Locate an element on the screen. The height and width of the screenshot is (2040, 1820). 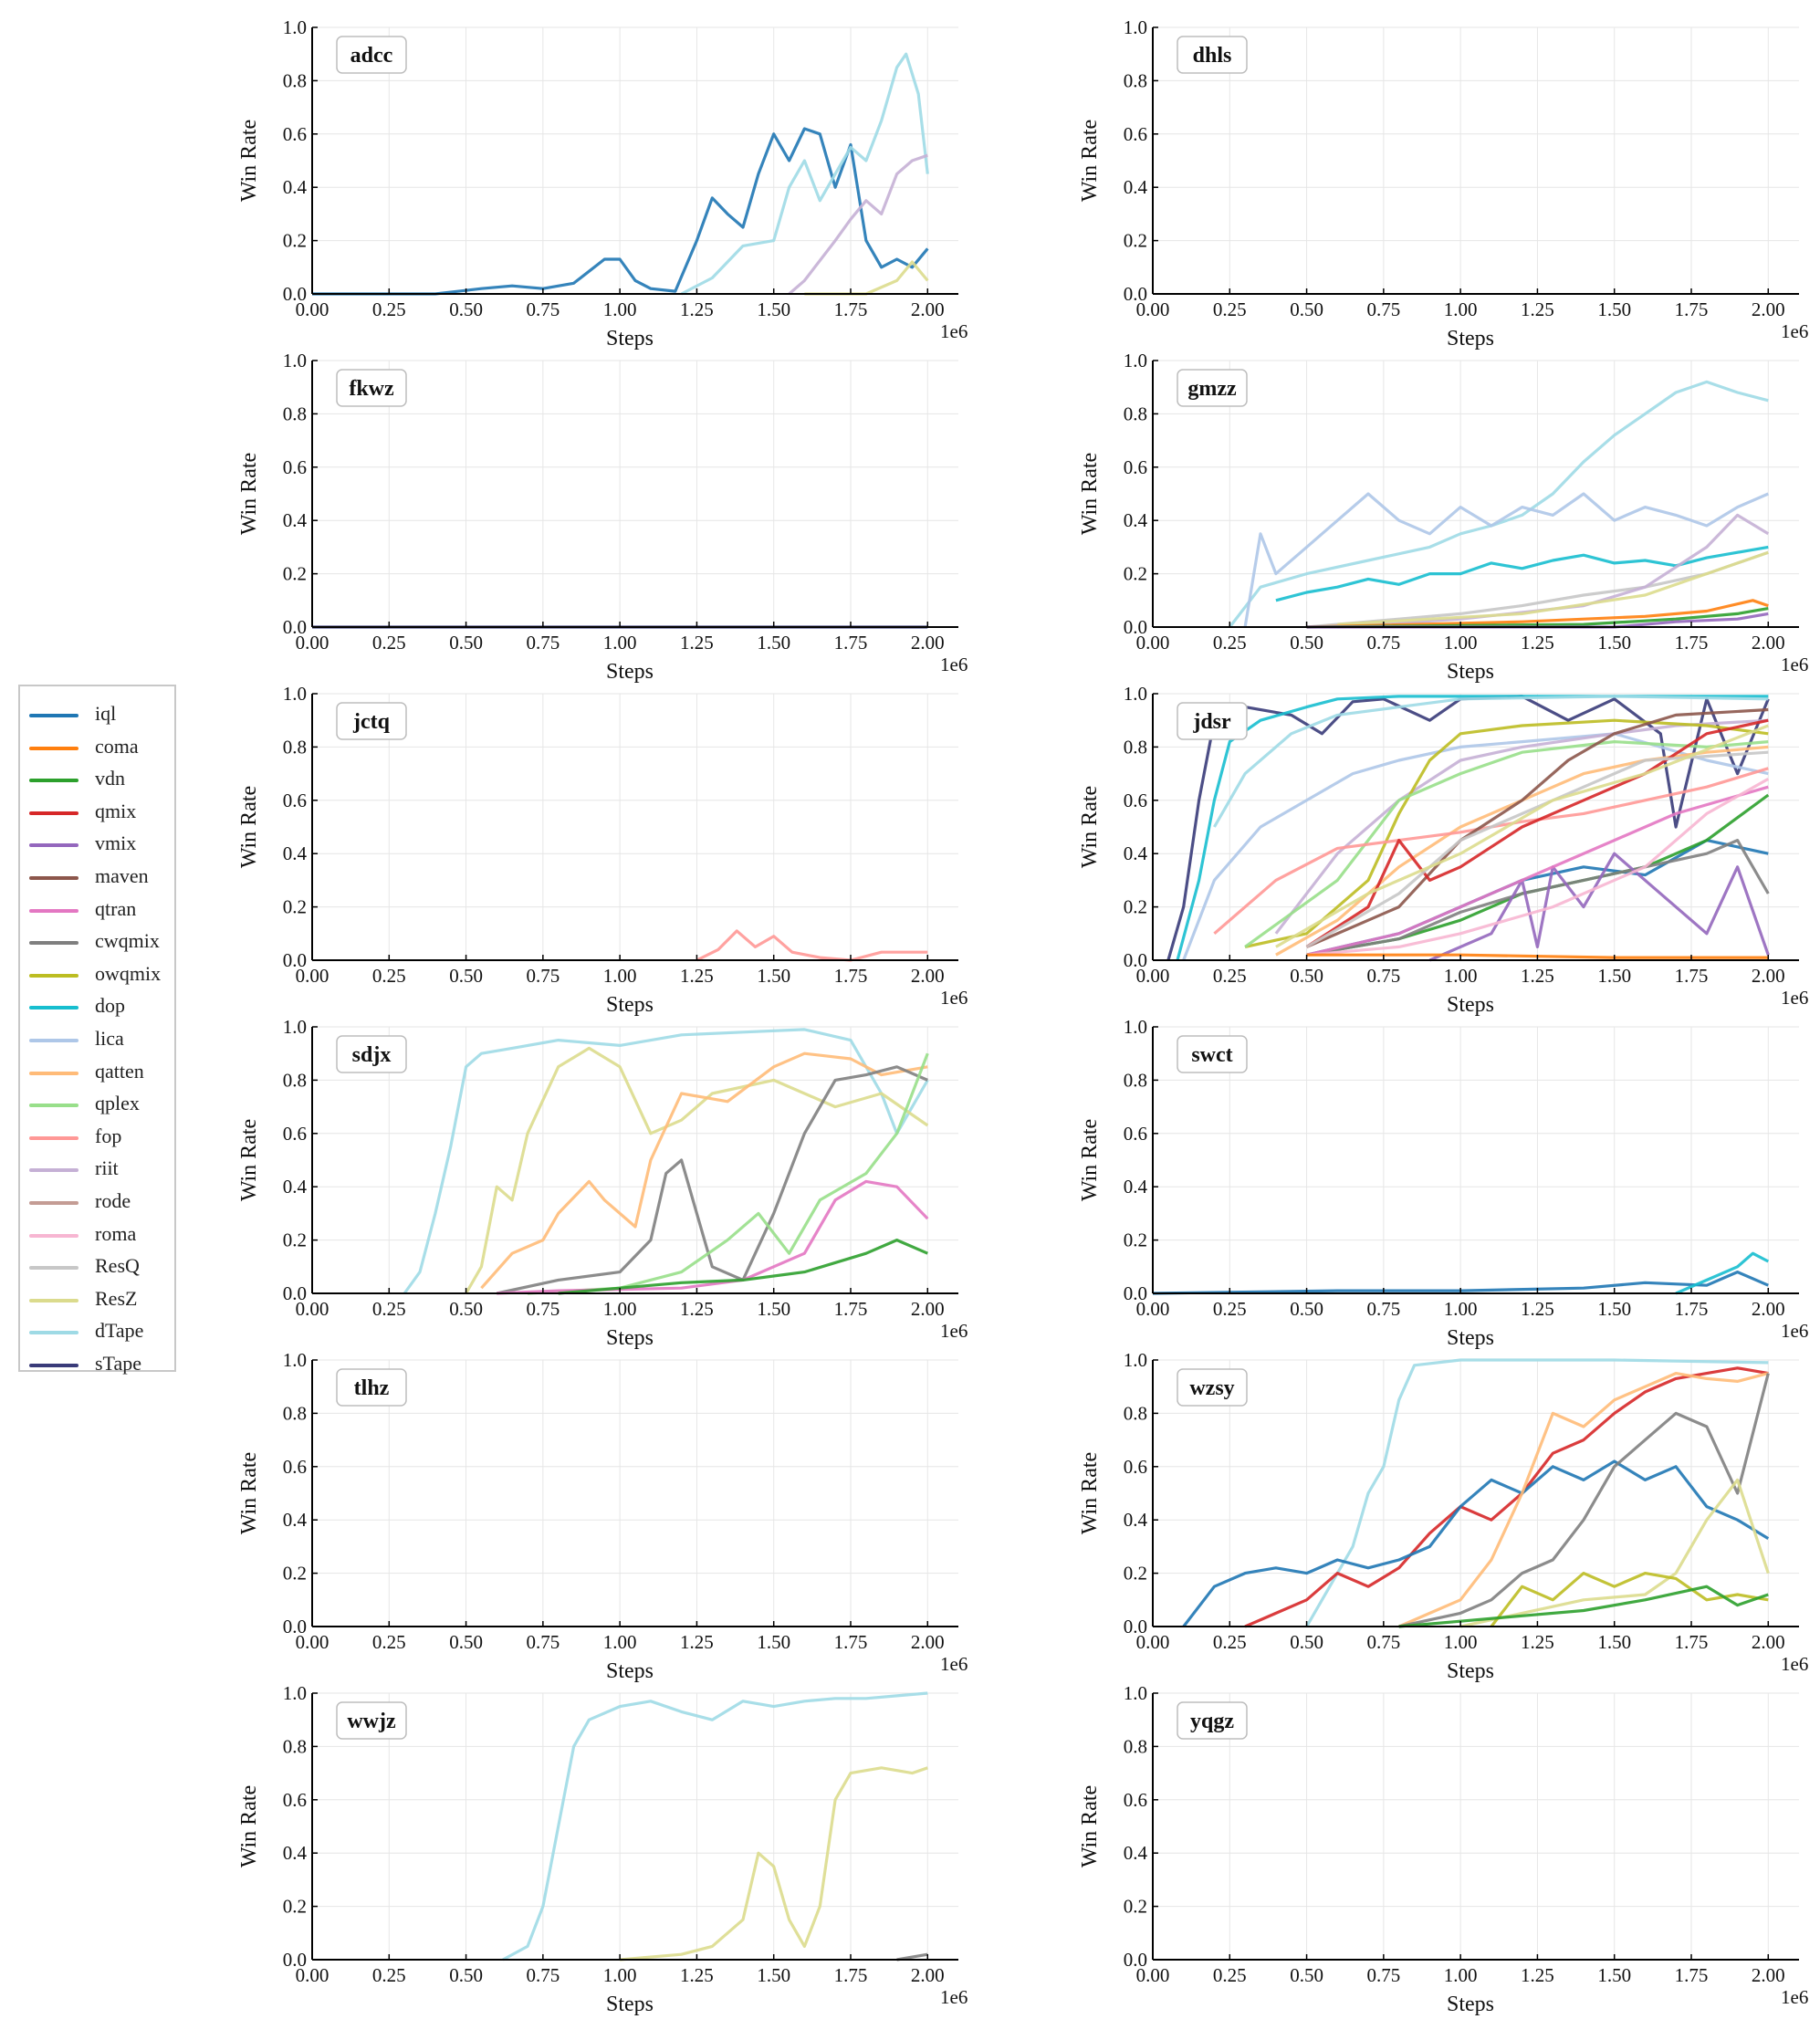
panel-title: wwjz is located at coordinates (372, 1722).